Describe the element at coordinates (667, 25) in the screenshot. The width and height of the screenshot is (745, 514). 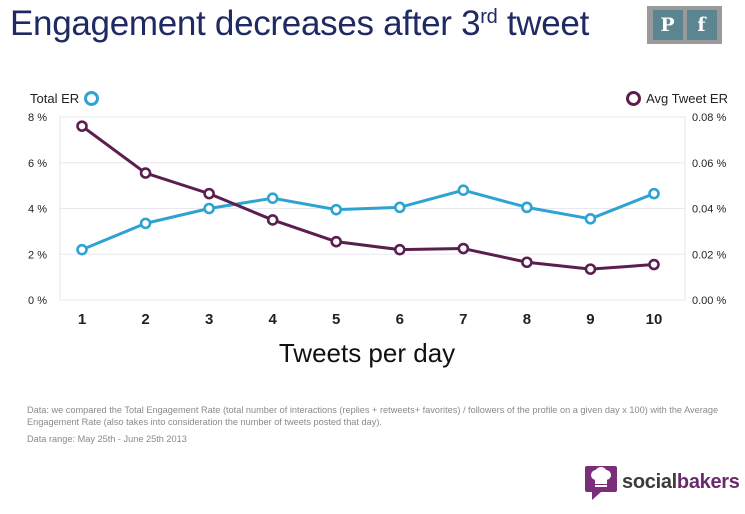
I see `pinterest-button: P` at that location.